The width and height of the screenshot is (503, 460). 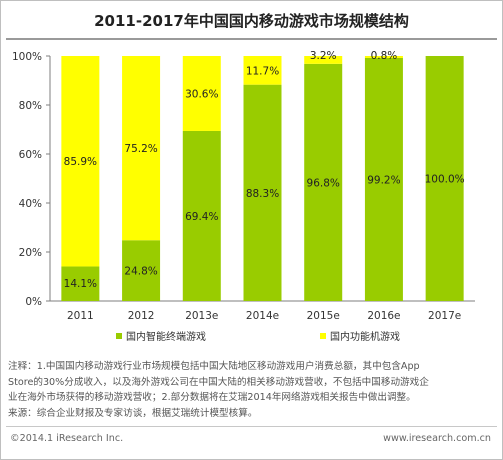 I want to click on x-tick-label: 2015e, so click(x=323, y=316).